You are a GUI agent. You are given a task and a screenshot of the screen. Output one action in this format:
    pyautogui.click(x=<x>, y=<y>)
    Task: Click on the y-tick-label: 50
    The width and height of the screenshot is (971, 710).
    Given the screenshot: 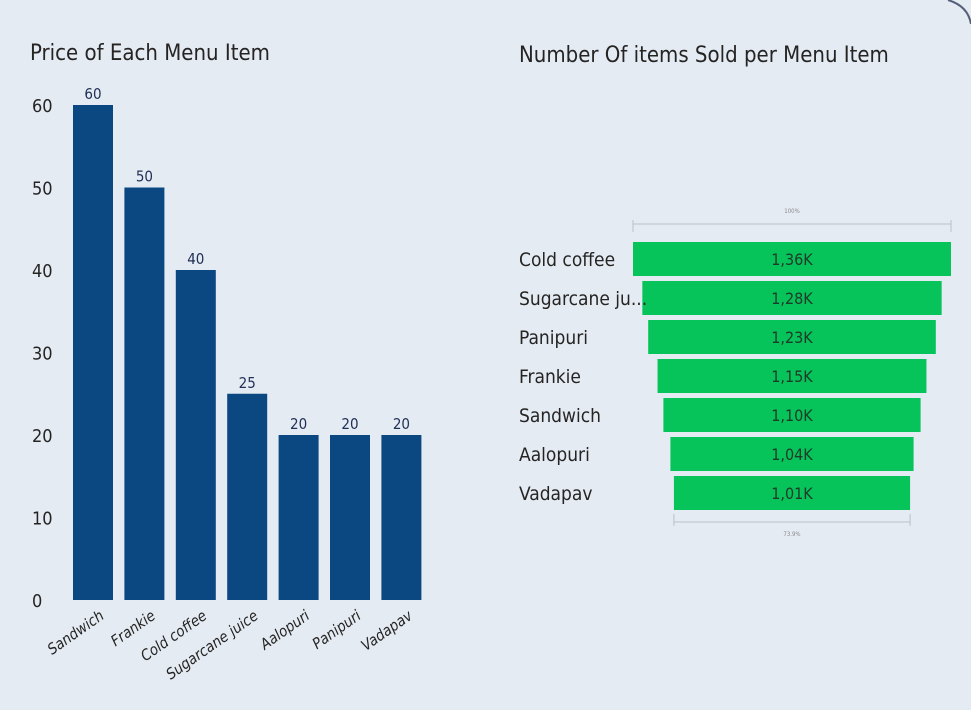 What is the action you would take?
    pyautogui.click(x=42, y=189)
    